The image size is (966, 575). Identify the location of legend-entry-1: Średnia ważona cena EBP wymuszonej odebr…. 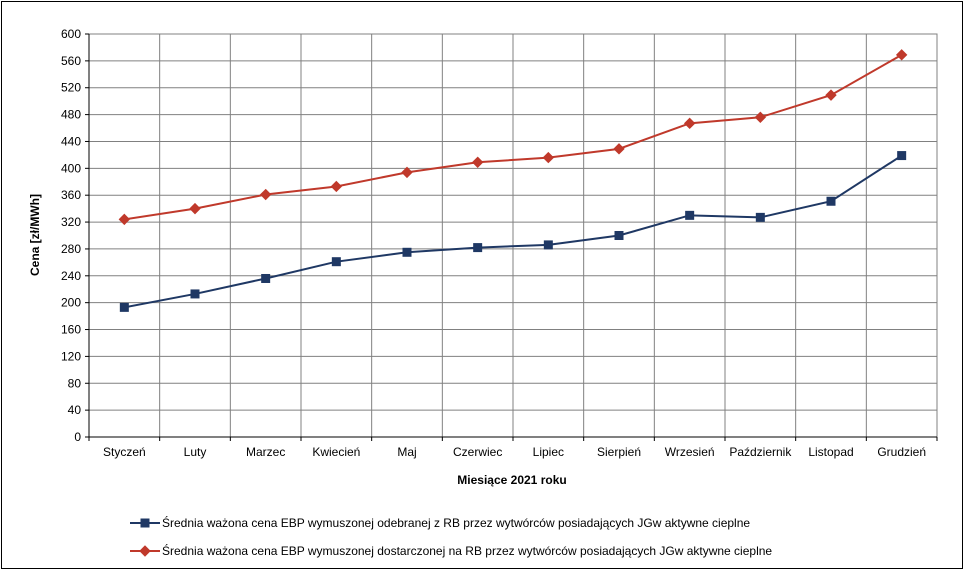
(456, 522).